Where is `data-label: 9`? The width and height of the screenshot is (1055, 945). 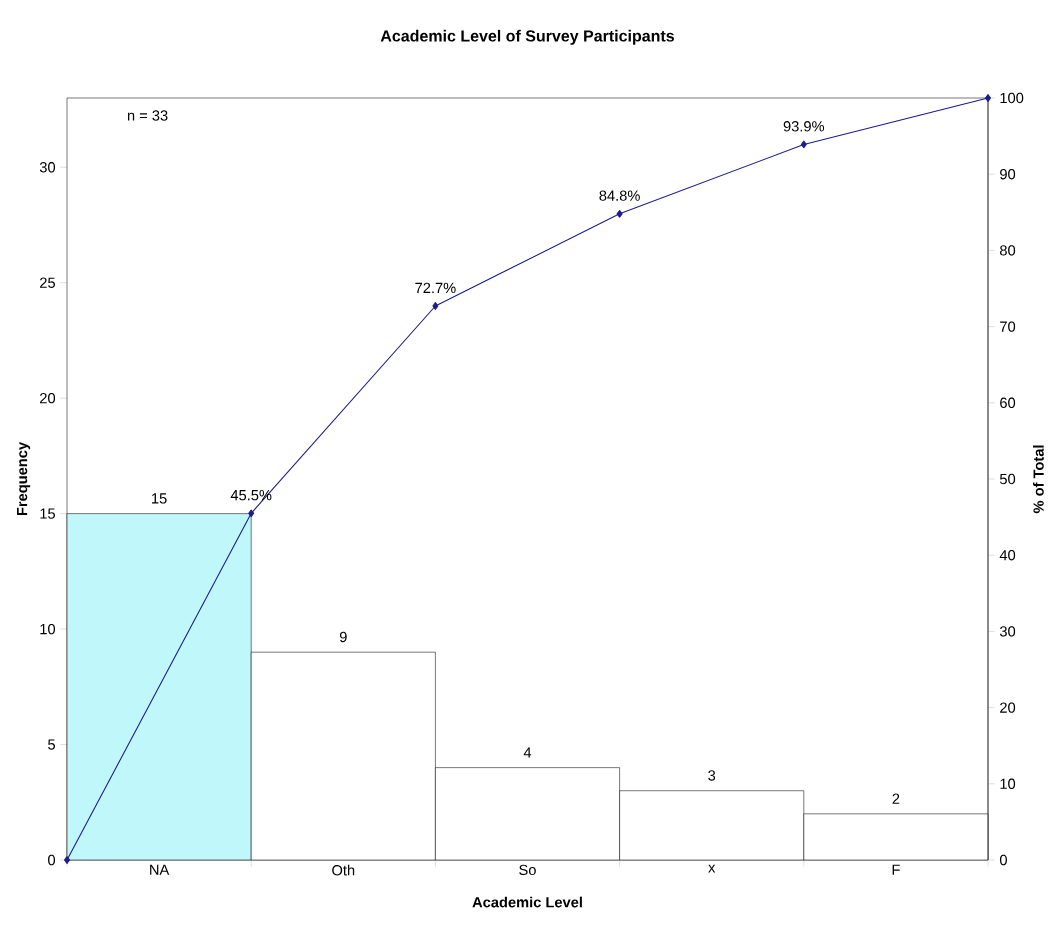 data-label: 9 is located at coordinates (343, 637).